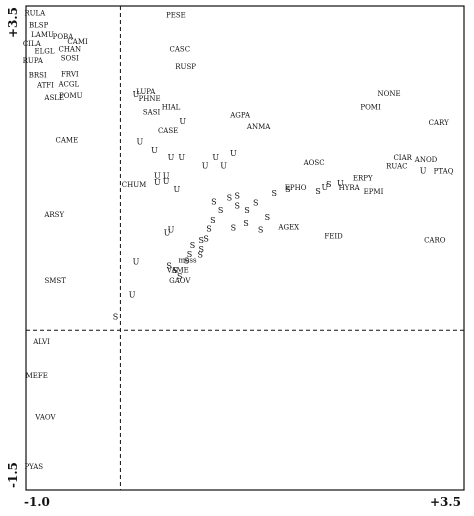 The width and height of the screenshot is (474, 516). What do you see at coordinates (71, 96) in the screenshot?
I see `point-label-pomu: POMU` at bounding box center [71, 96].